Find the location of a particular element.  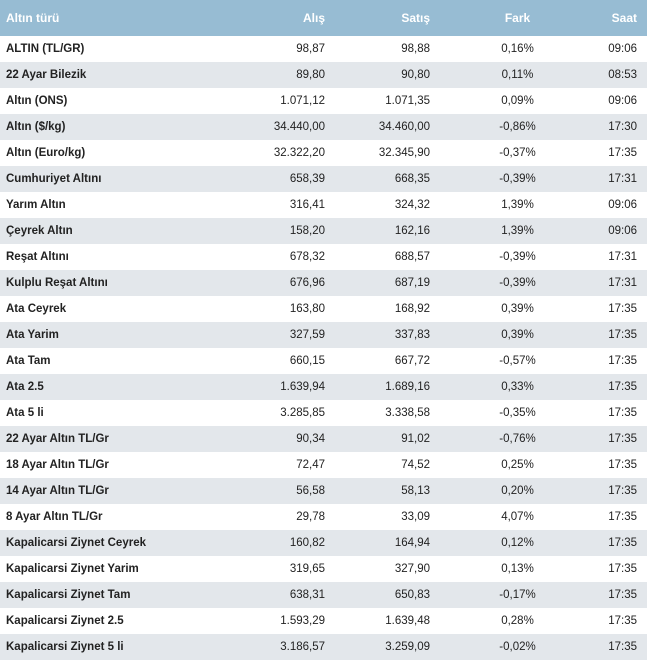

change-percent: 0,33% is located at coordinates (517, 387).